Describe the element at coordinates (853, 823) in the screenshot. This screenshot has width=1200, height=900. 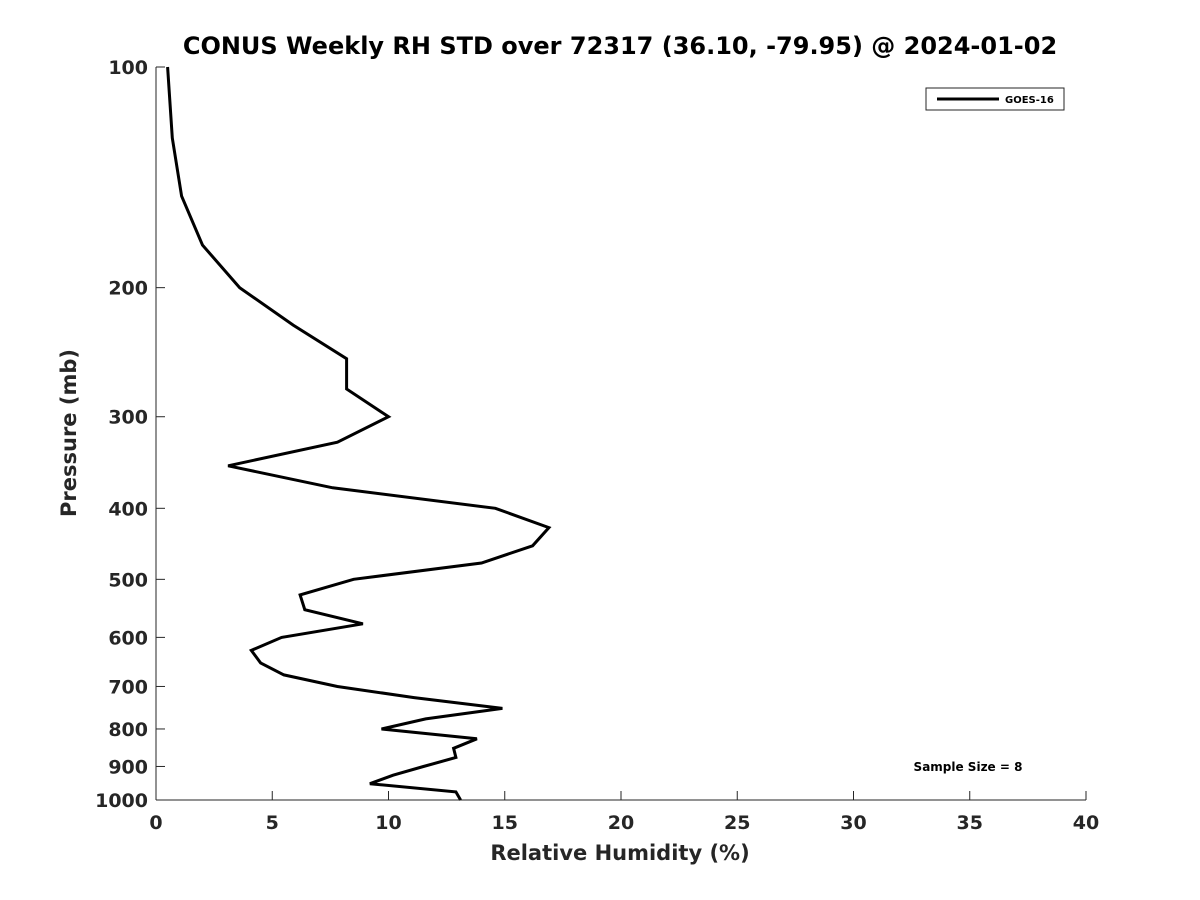
I see `x-tick-label: 30` at that location.